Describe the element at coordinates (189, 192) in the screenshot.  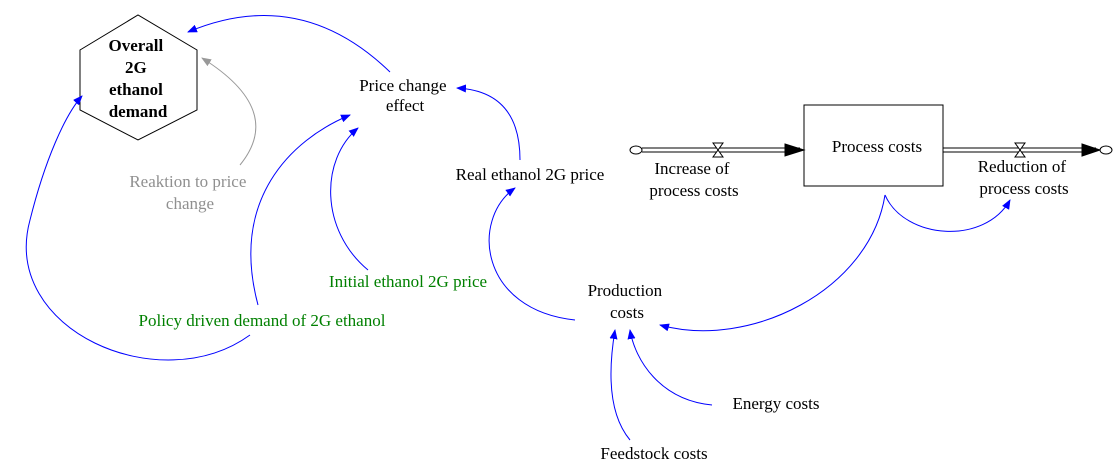
I see `node-label: Reaktion to price change` at that location.